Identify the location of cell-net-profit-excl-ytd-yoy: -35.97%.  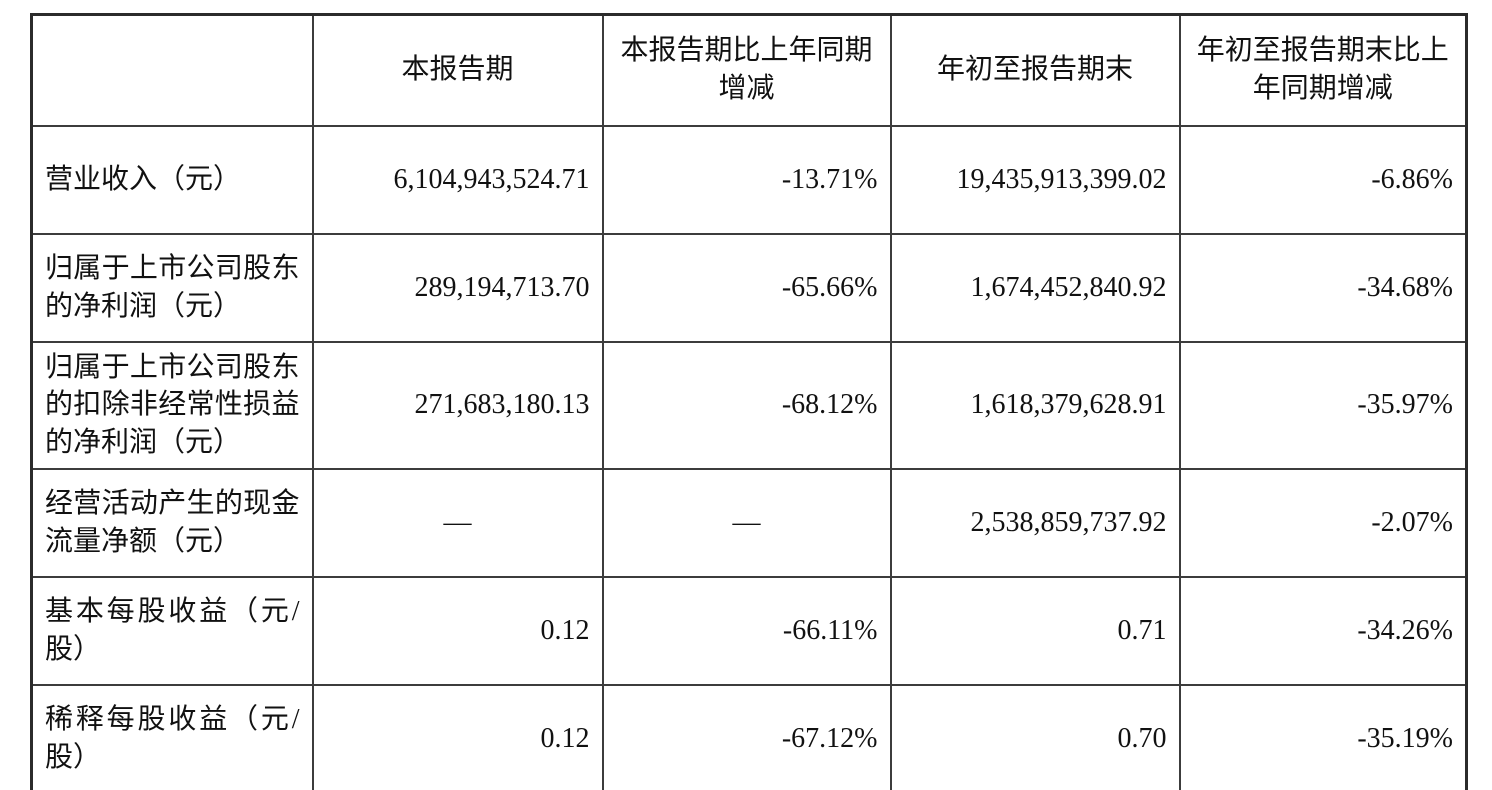
(1323, 405).